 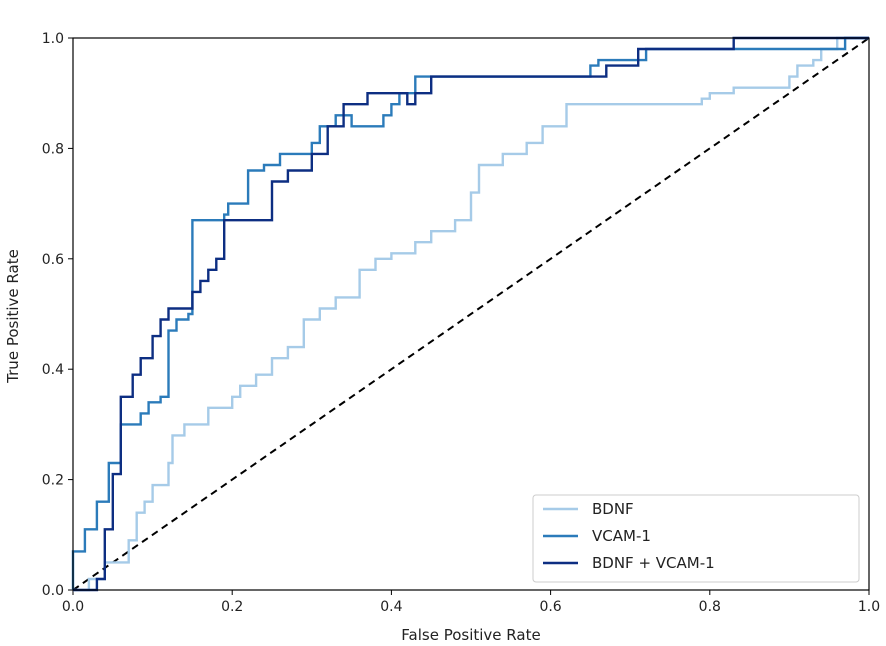 What do you see at coordinates (57, 315) in the screenshot?
I see `y-axis: 0.0 0.2 0.4 0.6 0.8 1.0` at bounding box center [57, 315].